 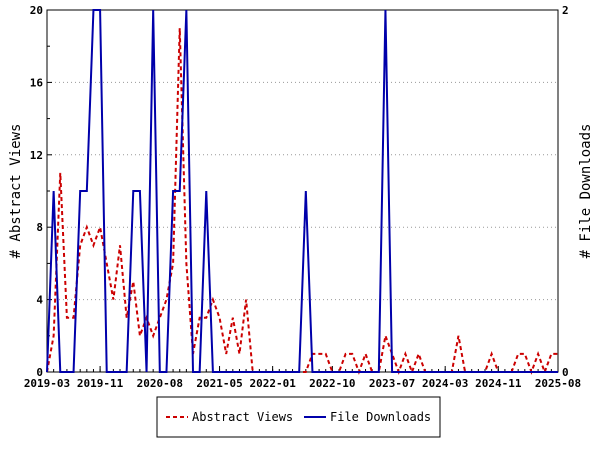 What do you see at coordinates (242, 417) in the screenshot?
I see `legend-label-abstract-views: Abstract Views` at bounding box center [242, 417].